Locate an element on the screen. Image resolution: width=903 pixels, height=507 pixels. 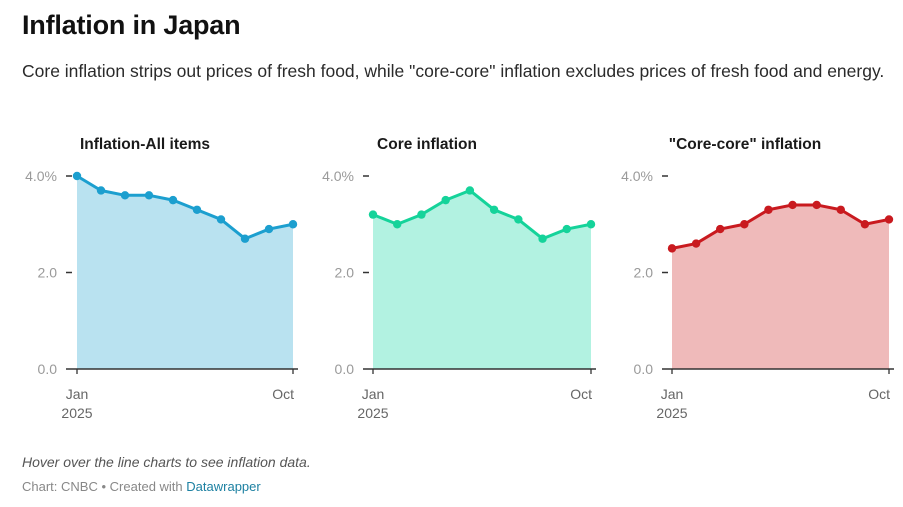
datawrapper-link: Datawrapper is located at coordinates (223, 486).